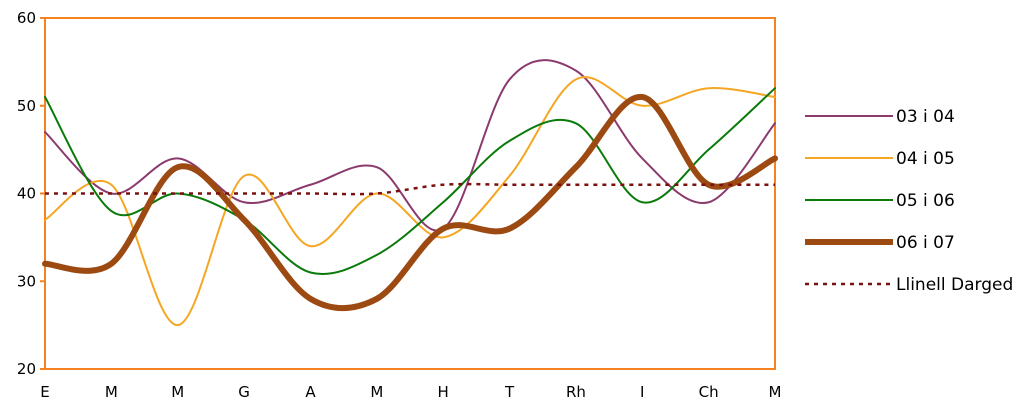  I want to click on y-tick-label: 40, so click(26, 194).